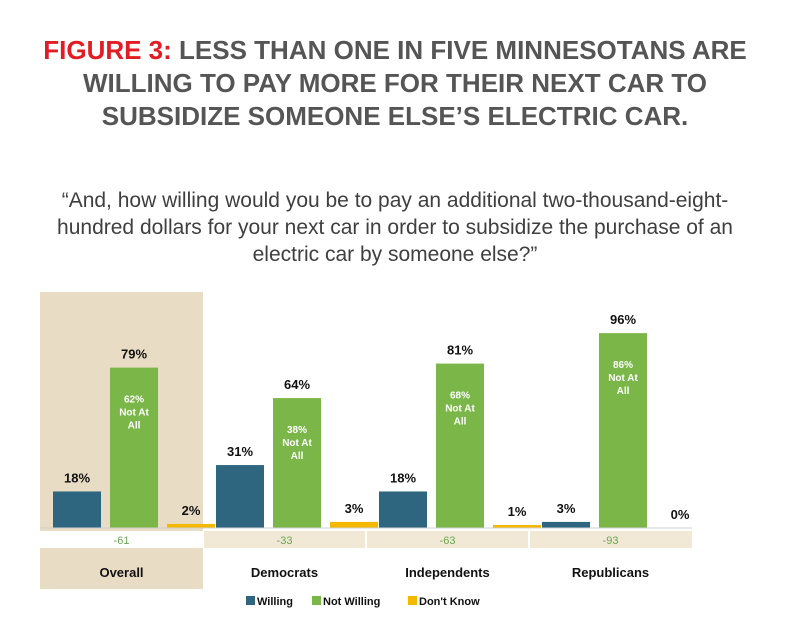 The width and height of the screenshot is (790, 627). Describe the element at coordinates (250, 600) in the screenshot. I see `legend-swatch-willing` at that location.